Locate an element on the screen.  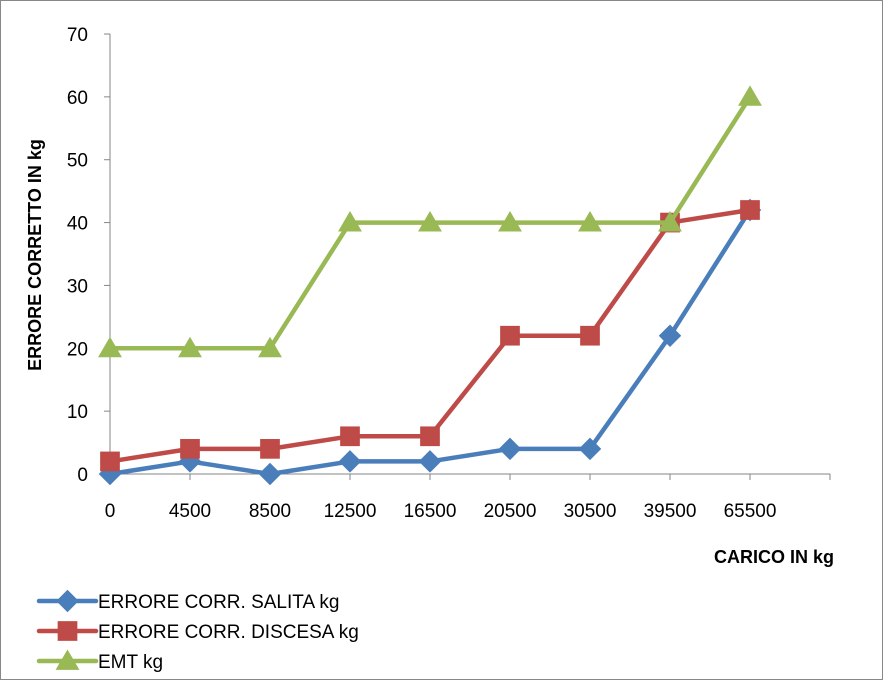
x-tick-label: 8500 is located at coordinates (270, 511).